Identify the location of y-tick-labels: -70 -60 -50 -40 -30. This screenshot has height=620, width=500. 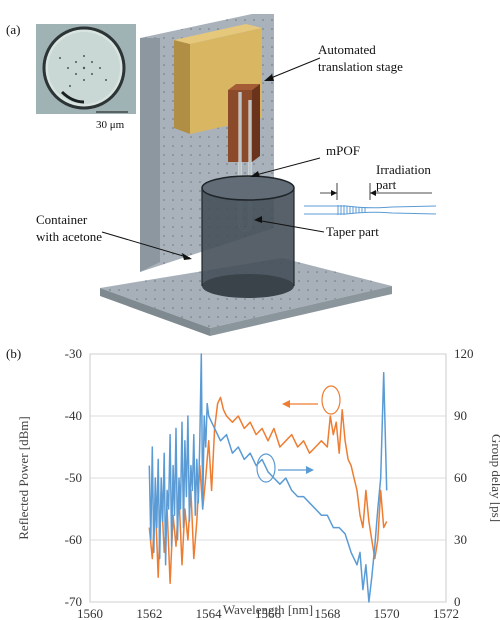
(73, 477).